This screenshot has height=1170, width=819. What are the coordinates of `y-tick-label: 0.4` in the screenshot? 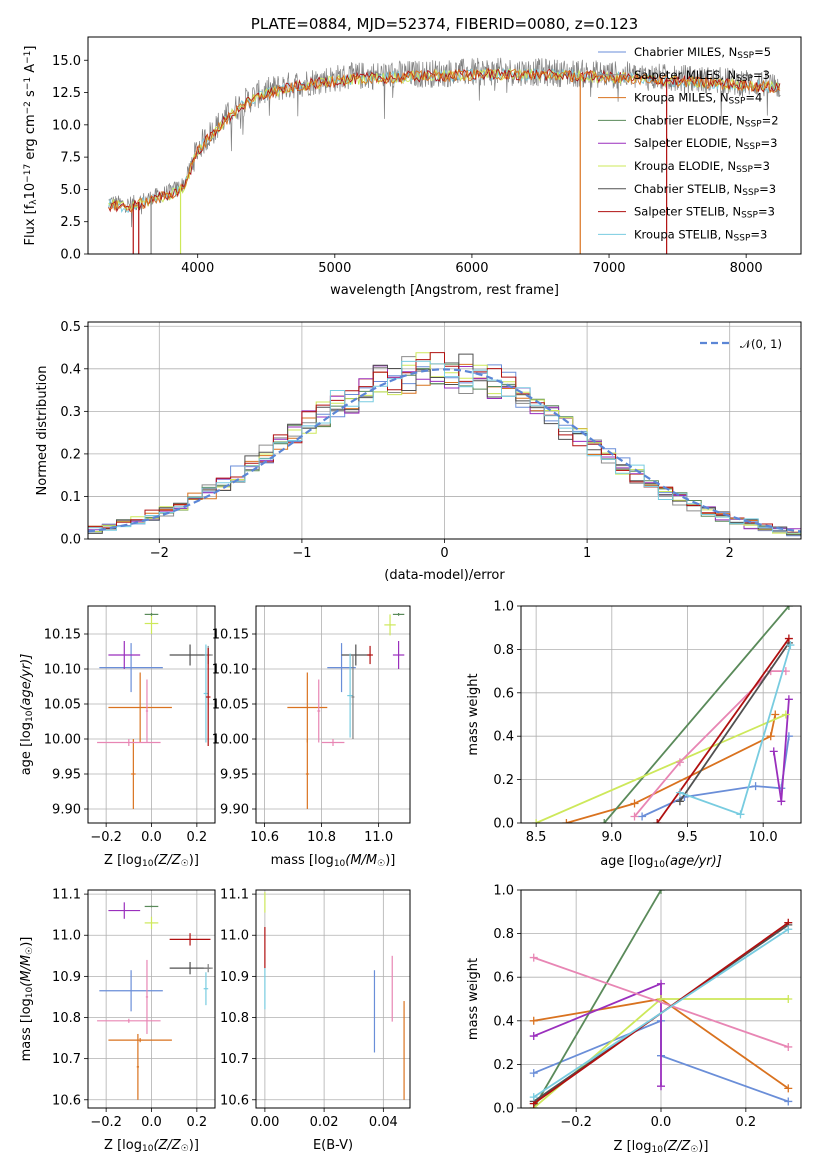 It's located at (503, 737).